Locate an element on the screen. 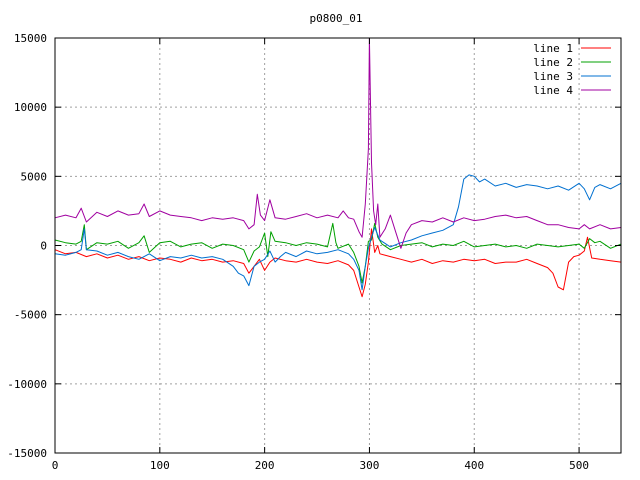 Image resolution: width=640 pixels, height=480 pixels. x-tick-label: 300 is located at coordinates (370, 465).